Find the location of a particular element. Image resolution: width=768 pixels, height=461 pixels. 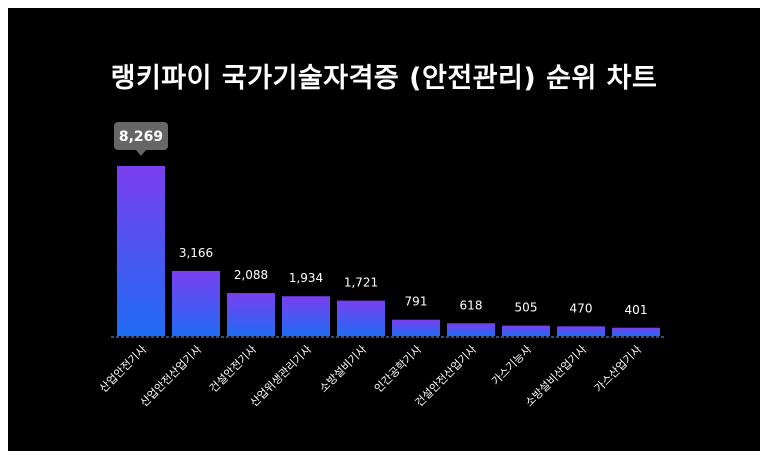

tick-label-10: 가스산업기사 is located at coordinates (618, 369).